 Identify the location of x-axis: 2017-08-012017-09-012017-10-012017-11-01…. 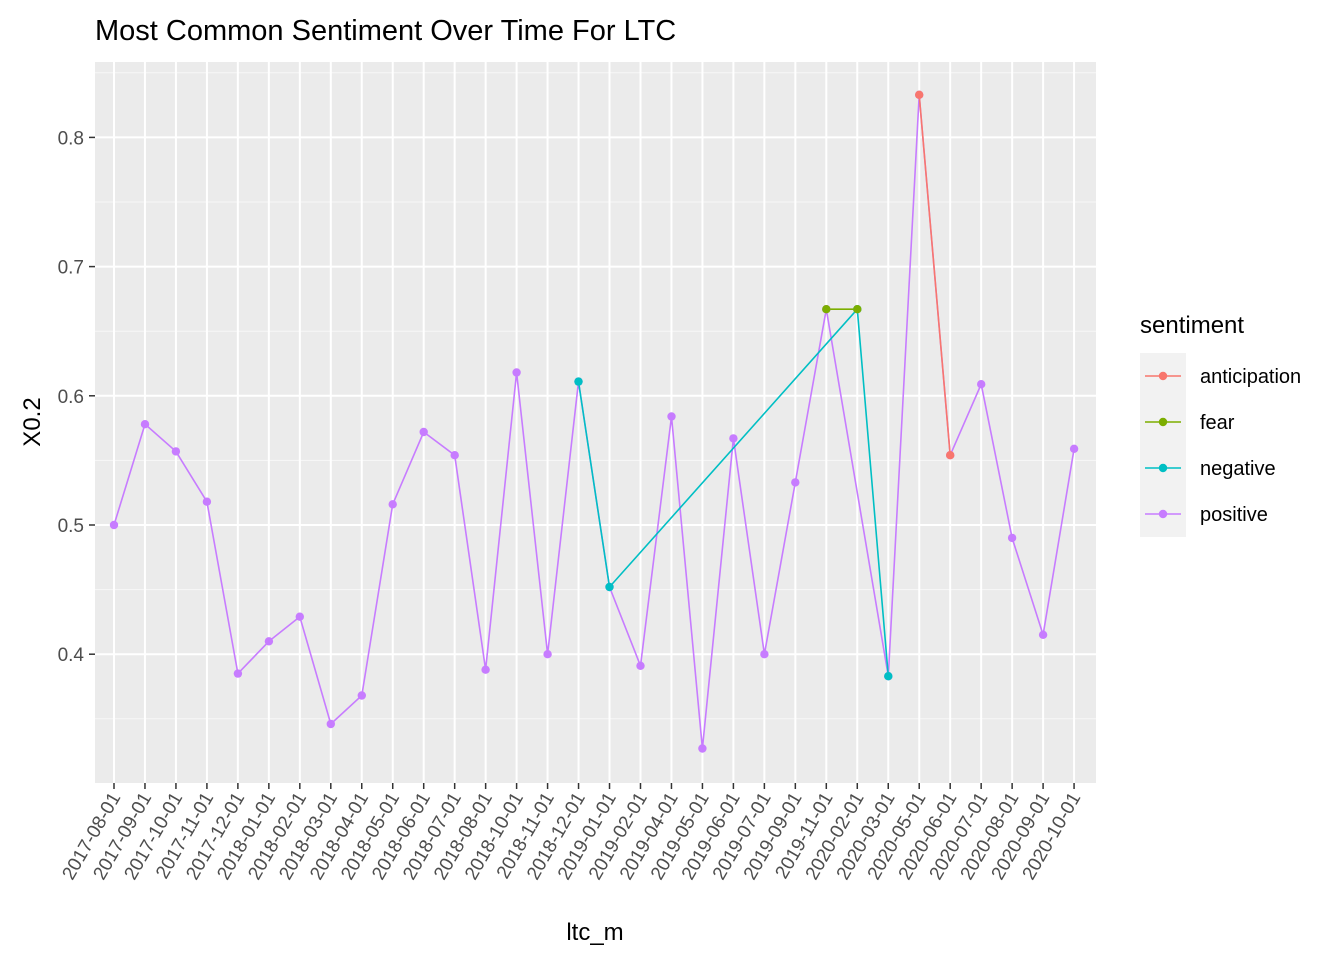
(572, 833).